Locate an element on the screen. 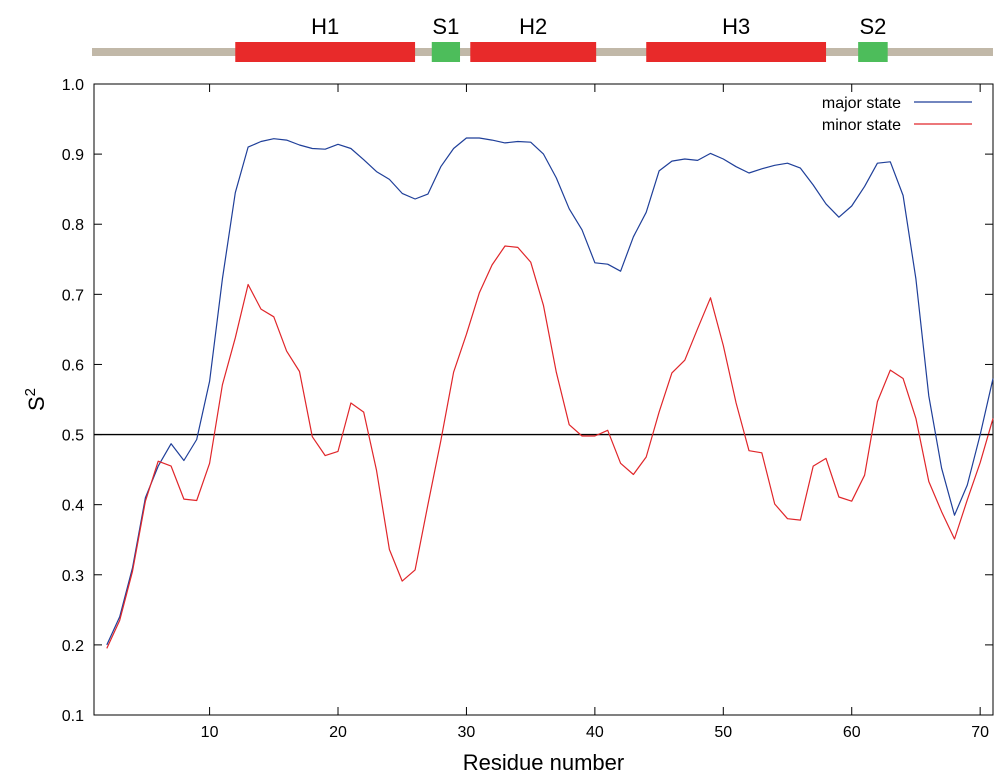 The width and height of the screenshot is (995, 777). x-axis-title: Residue number is located at coordinates (543, 762).